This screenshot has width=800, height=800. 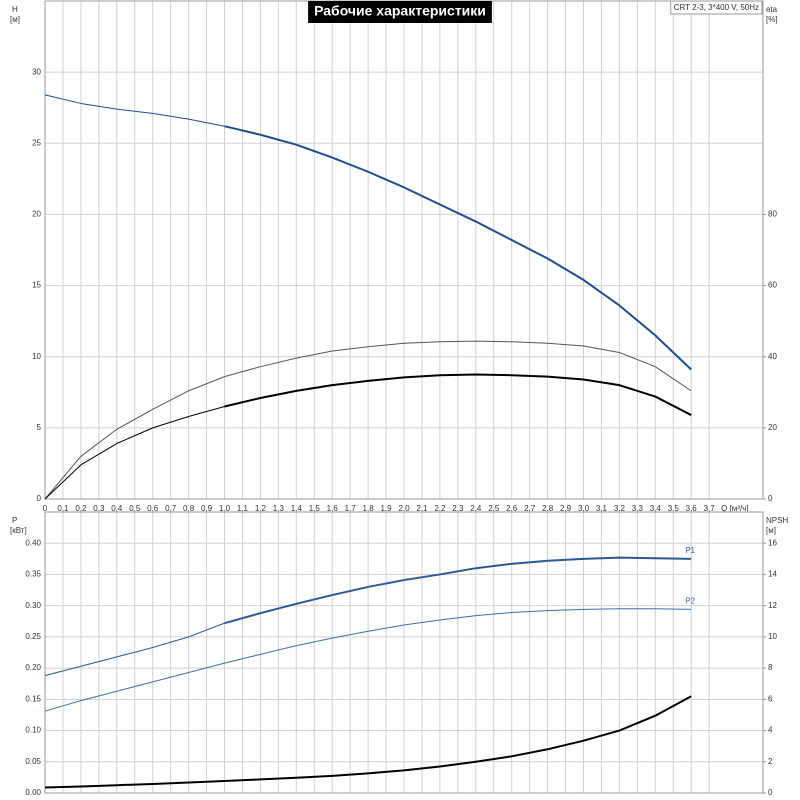 I want to click on x-tick-label: 3,7, so click(x=710, y=508).